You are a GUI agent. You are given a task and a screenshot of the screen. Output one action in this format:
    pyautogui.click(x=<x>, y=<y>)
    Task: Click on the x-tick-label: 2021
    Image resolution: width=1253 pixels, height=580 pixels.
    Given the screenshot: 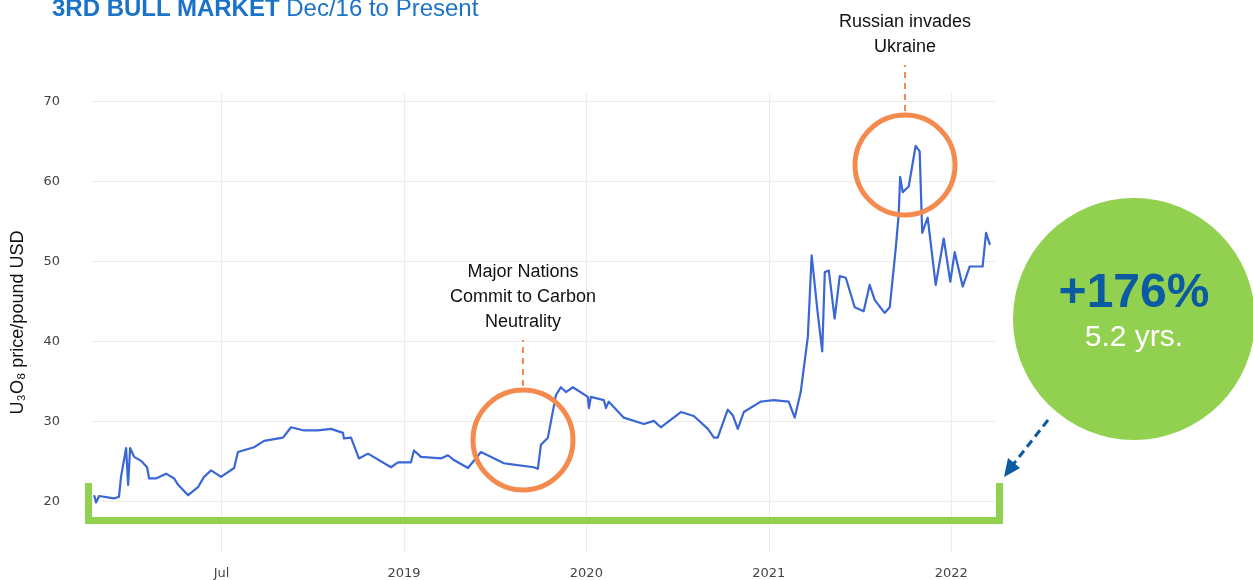 What is the action you would take?
    pyautogui.click(x=769, y=572)
    